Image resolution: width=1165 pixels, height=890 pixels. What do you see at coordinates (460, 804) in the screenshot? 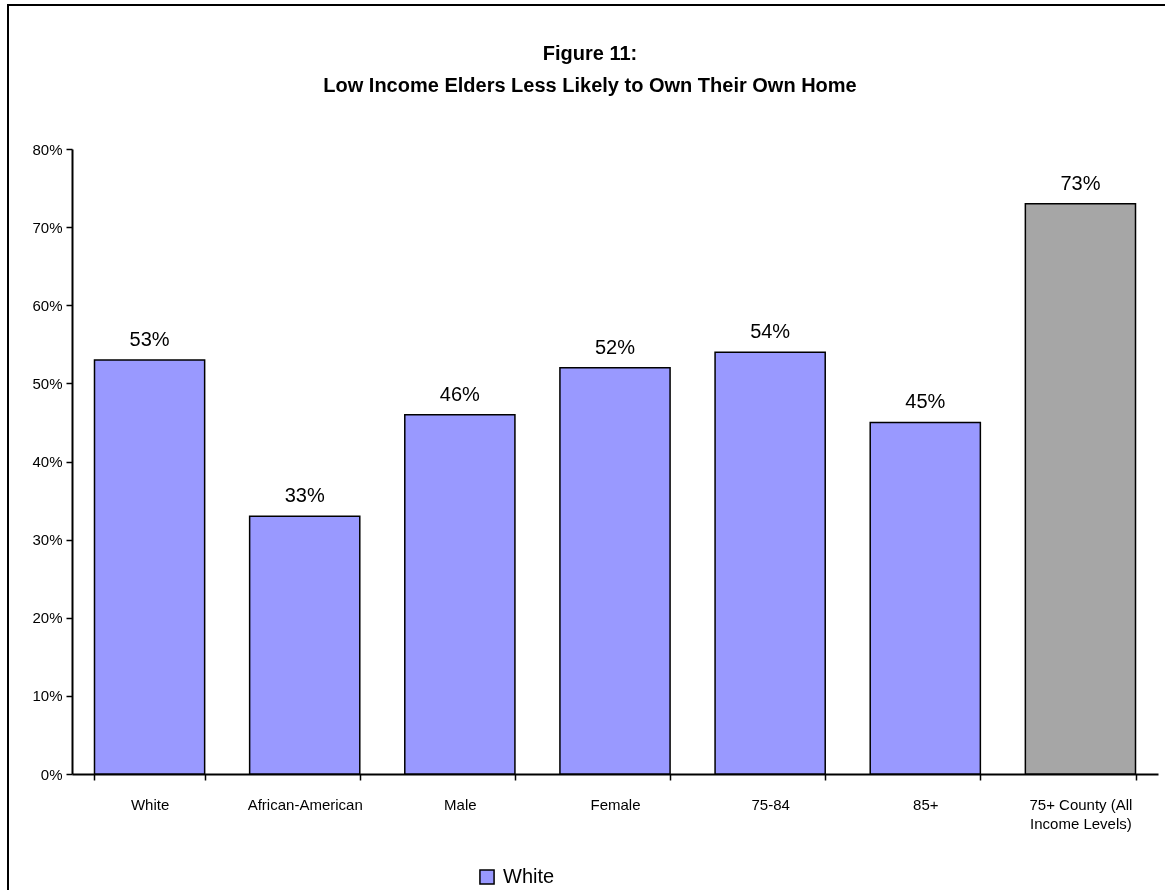
I see `x-tick-label: Male` at bounding box center [460, 804].